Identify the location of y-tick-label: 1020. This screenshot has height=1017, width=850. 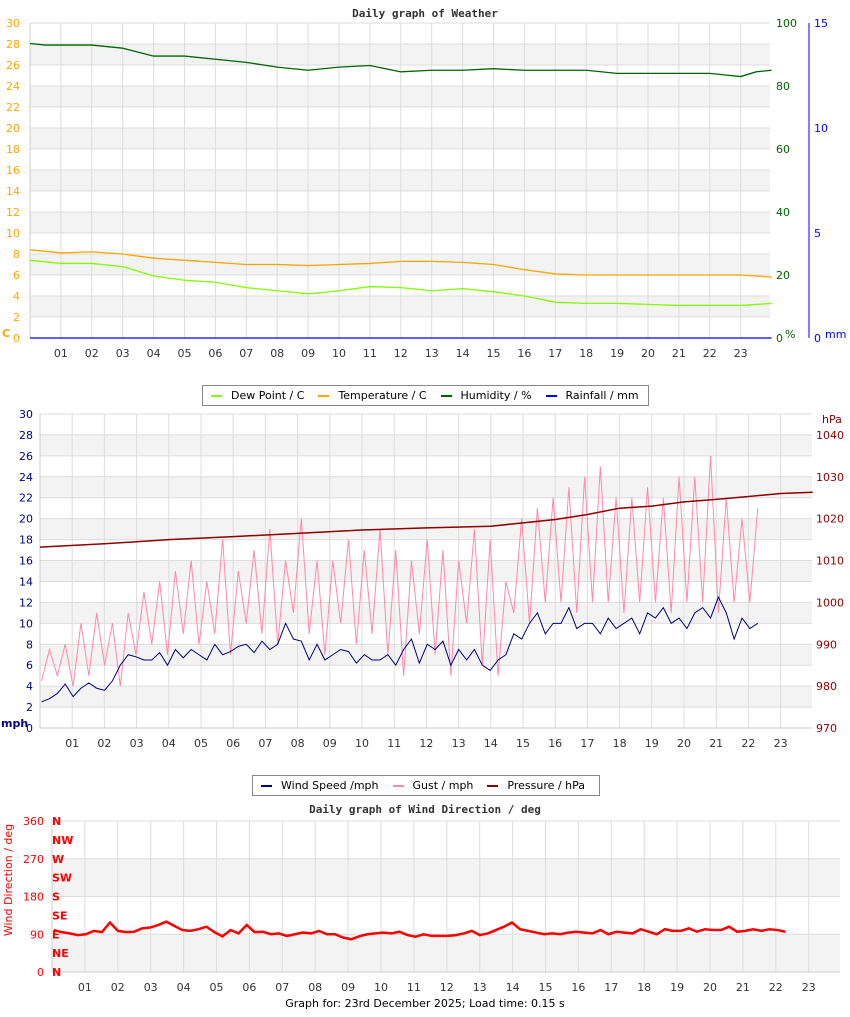
(830, 519).